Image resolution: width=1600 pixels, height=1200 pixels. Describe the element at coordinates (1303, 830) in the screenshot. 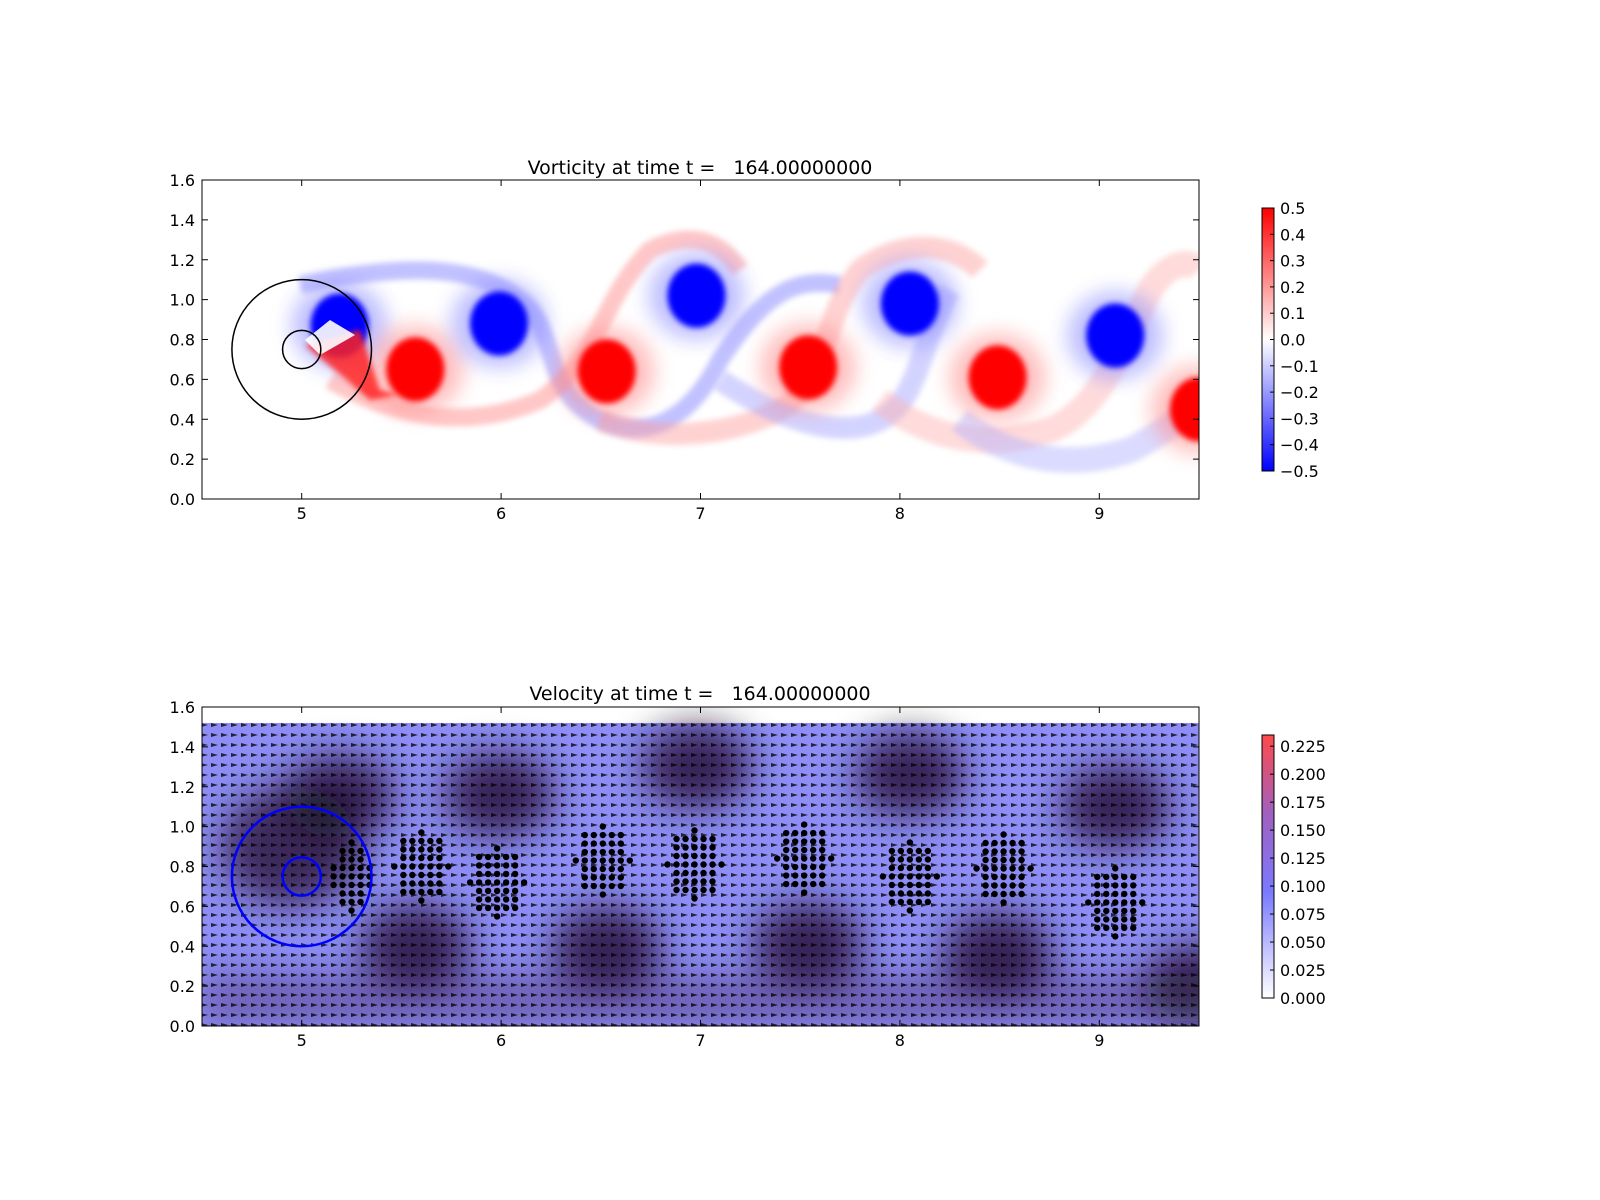

I see `colorbar-tick-label: 0.150` at that location.